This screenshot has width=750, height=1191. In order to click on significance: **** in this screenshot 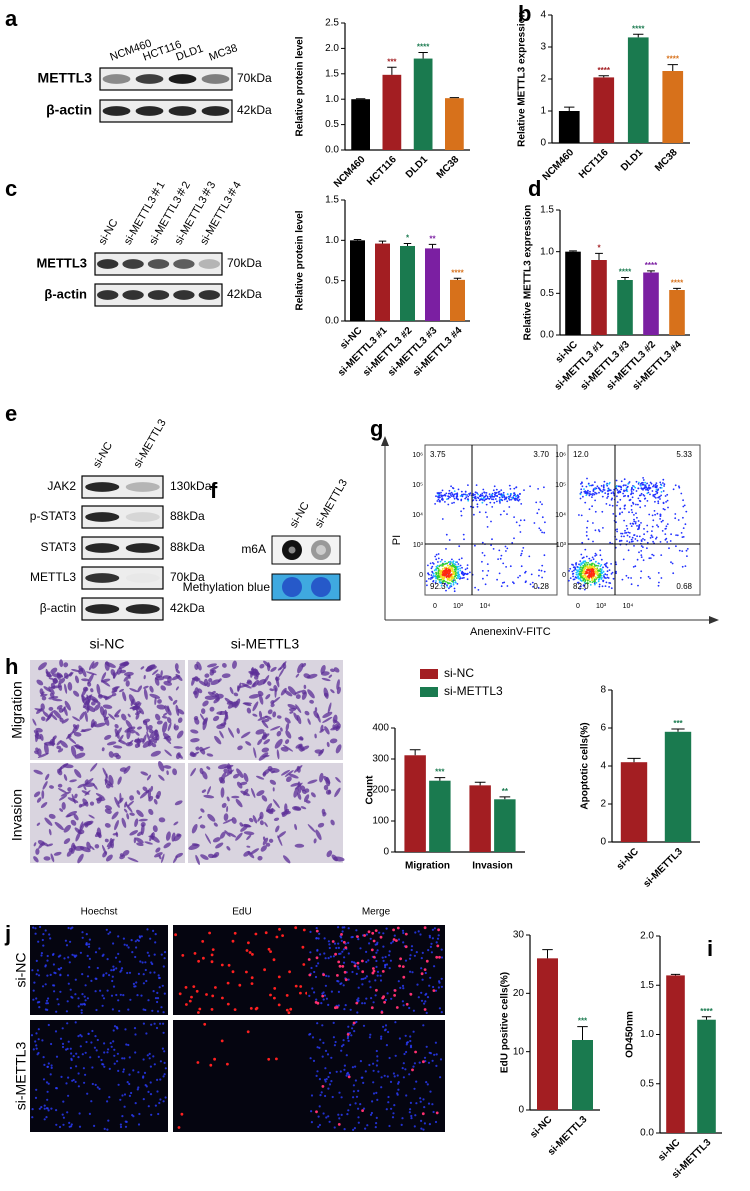, I will do `click(423, 47)`.